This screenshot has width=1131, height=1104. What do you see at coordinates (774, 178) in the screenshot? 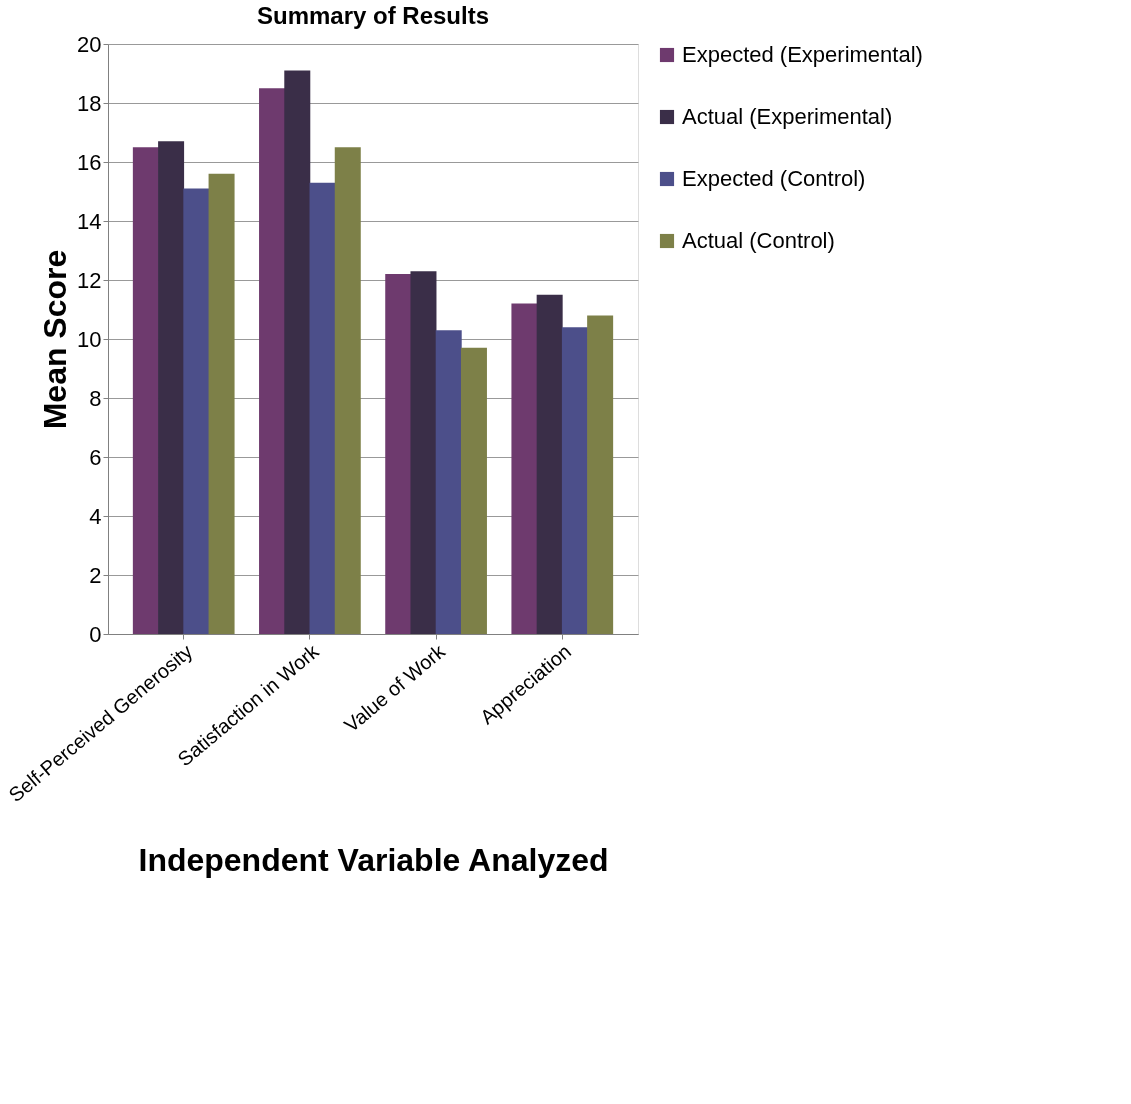
I see `legend-label: Expected (Control)` at bounding box center [774, 178].